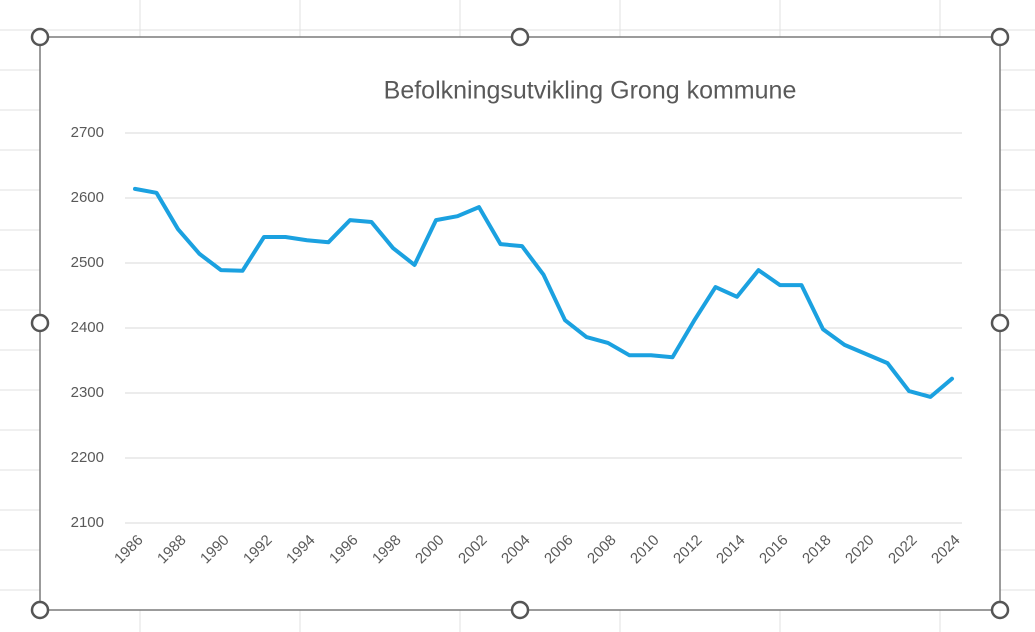  I want to click on y-tick-label: 2400, so click(87, 327).